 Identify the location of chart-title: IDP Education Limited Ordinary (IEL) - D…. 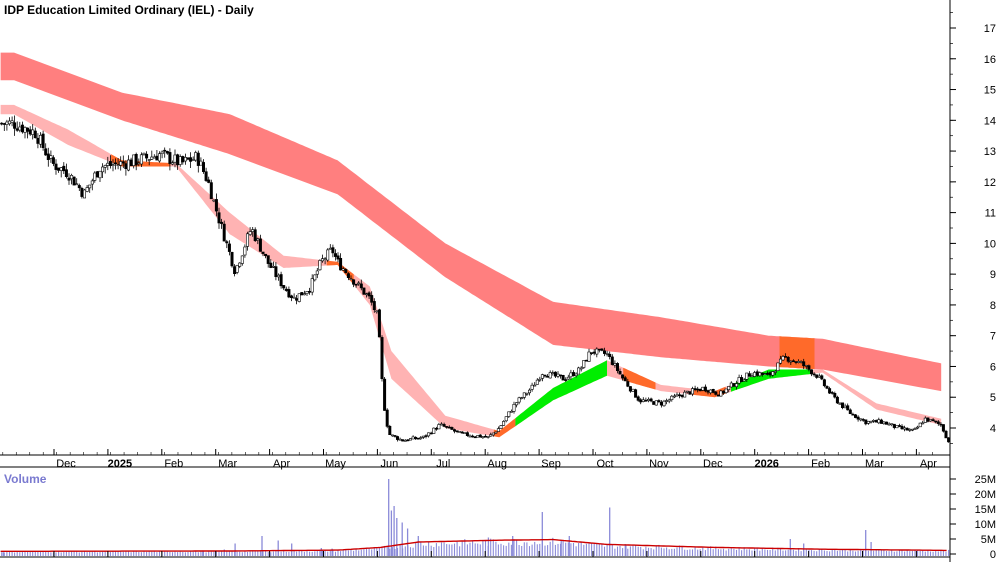
(129, 10).